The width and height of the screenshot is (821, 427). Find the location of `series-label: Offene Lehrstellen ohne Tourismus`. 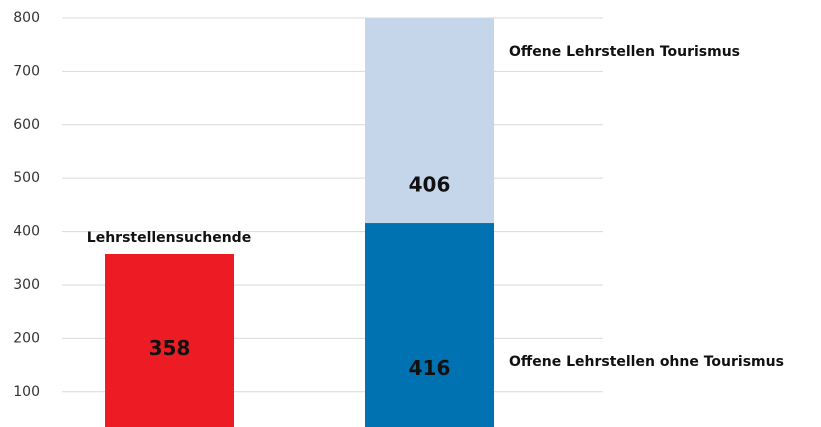

series-label: Offene Lehrstellen ohne Tourismus is located at coordinates (646, 362).